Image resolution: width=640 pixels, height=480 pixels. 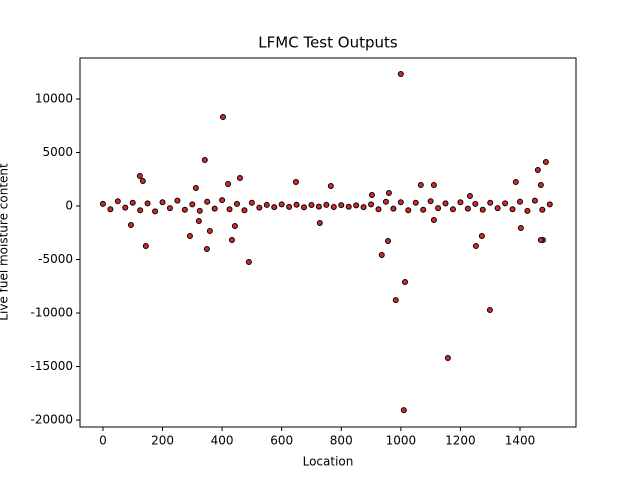 I want to click on chart-title: LFMC Test Outputs, so click(x=328, y=43).